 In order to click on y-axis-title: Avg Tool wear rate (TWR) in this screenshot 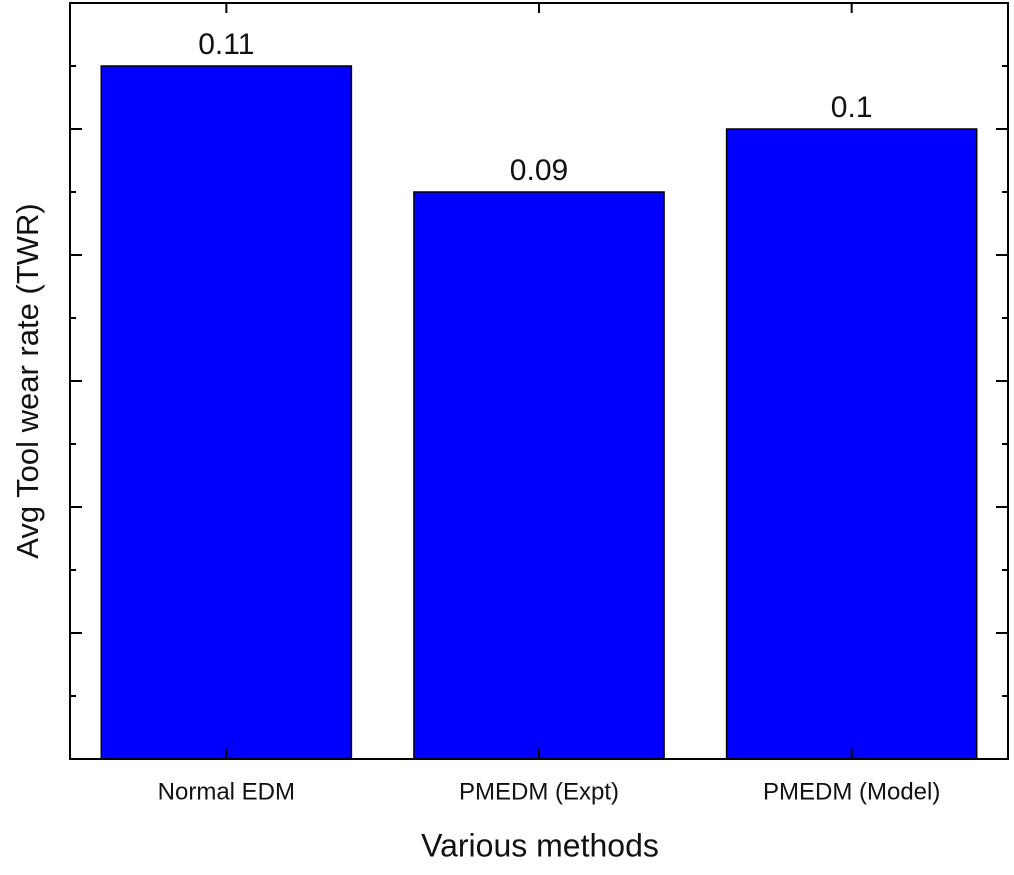, I will do `click(27, 380)`.